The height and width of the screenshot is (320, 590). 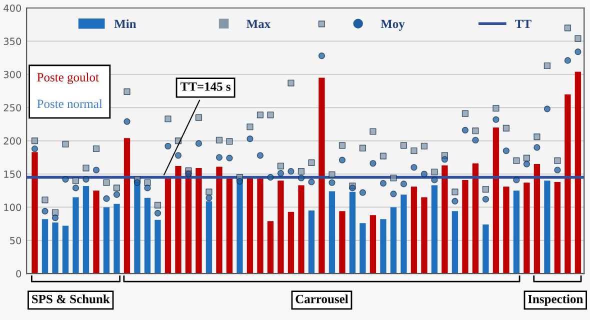 What do you see at coordinates (16, 240) in the screenshot?
I see `y-tick-label: 50` at bounding box center [16, 240].